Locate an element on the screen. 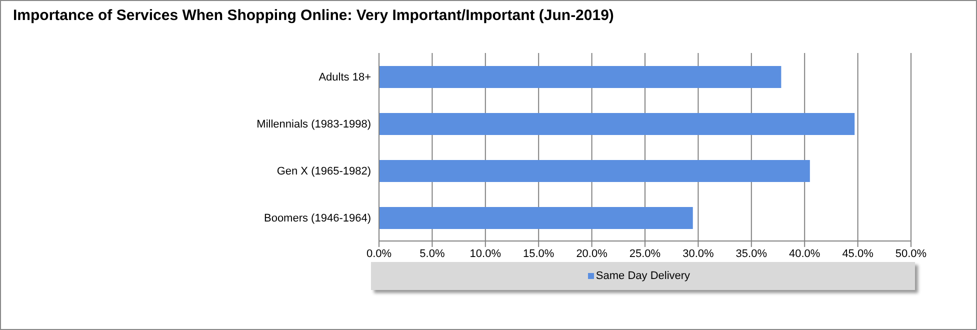 This screenshot has width=977, height=330. x-tick-label: 40.0% is located at coordinates (804, 254).